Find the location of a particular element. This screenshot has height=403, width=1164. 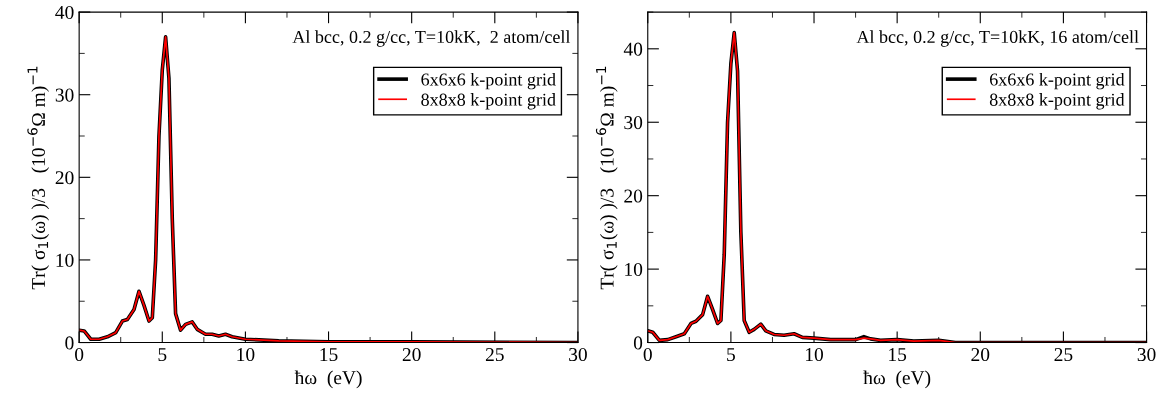

annotation: Al bcc, 0.2 g/cc, T=10kK, 2 atom/cell is located at coordinates (431, 38).